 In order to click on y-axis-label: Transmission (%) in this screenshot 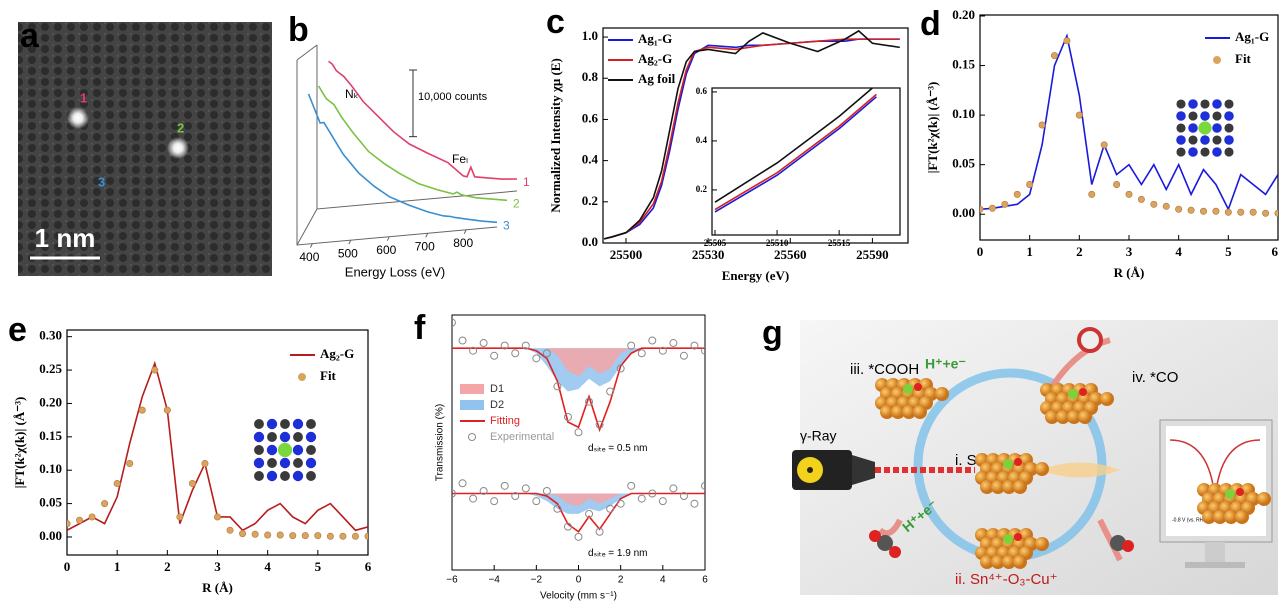, I will do `click(440, 442)`.